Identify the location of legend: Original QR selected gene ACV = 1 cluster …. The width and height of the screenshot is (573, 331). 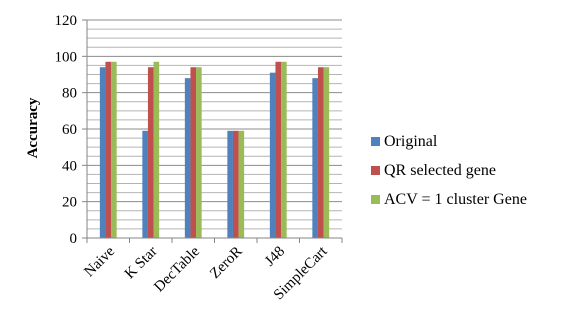
(449, 170).